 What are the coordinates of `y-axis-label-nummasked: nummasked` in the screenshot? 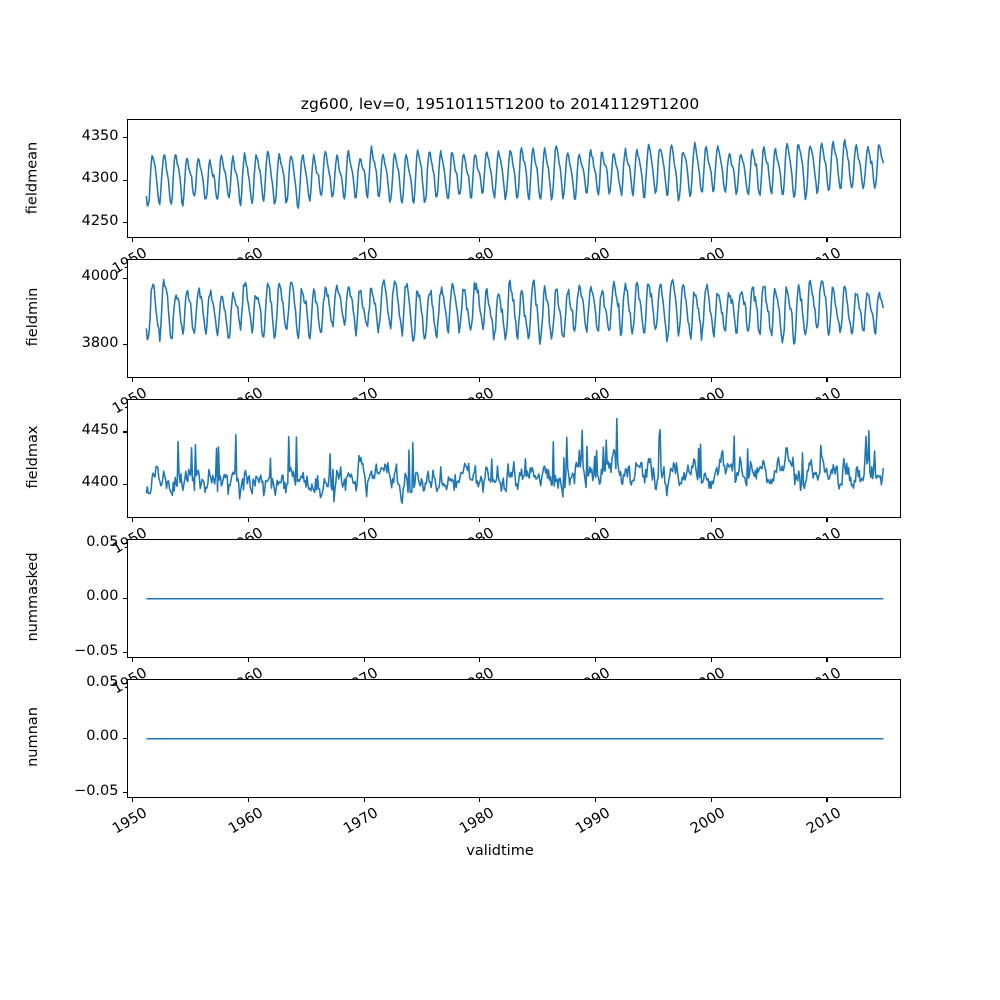 It's located at (32, 597).